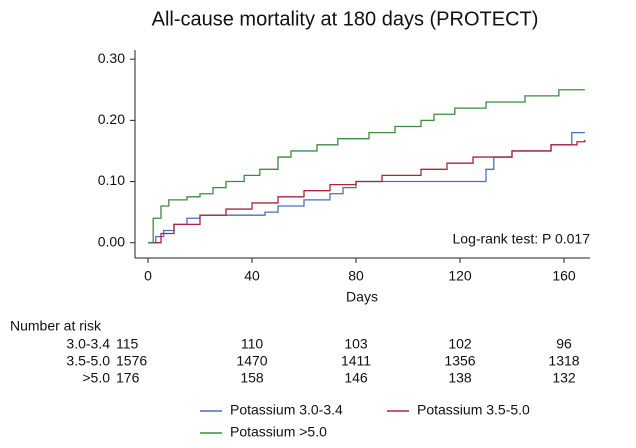 This screenshot has width=636, height=448. I want to click on x-tick-label: 40, so click(252, 276).